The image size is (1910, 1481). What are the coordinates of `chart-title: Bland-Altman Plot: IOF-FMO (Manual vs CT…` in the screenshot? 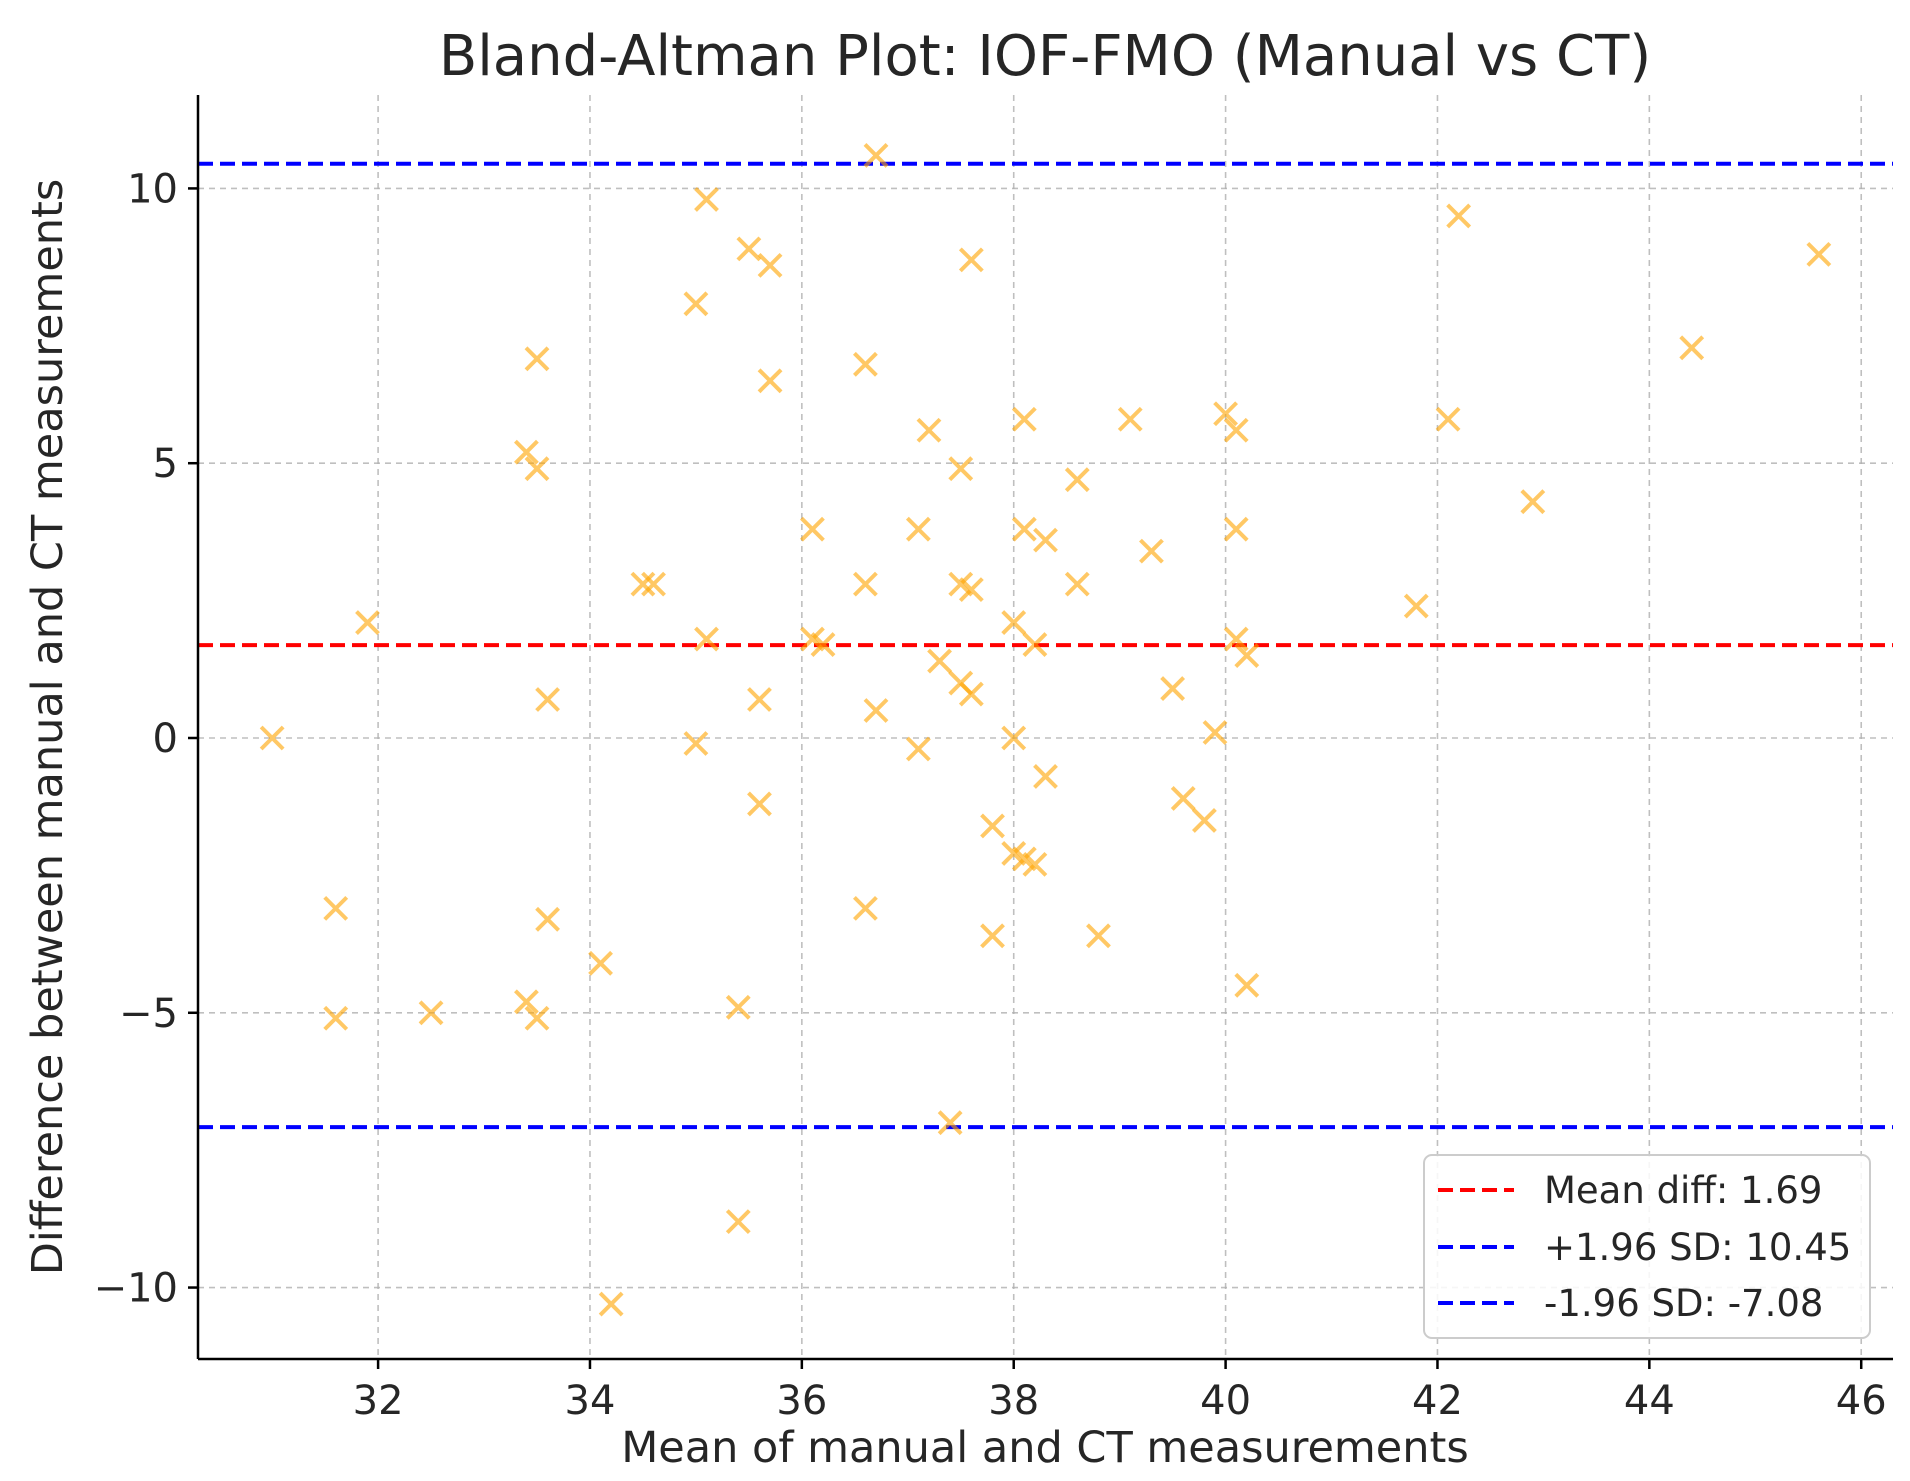 It's located at (1045, 56).